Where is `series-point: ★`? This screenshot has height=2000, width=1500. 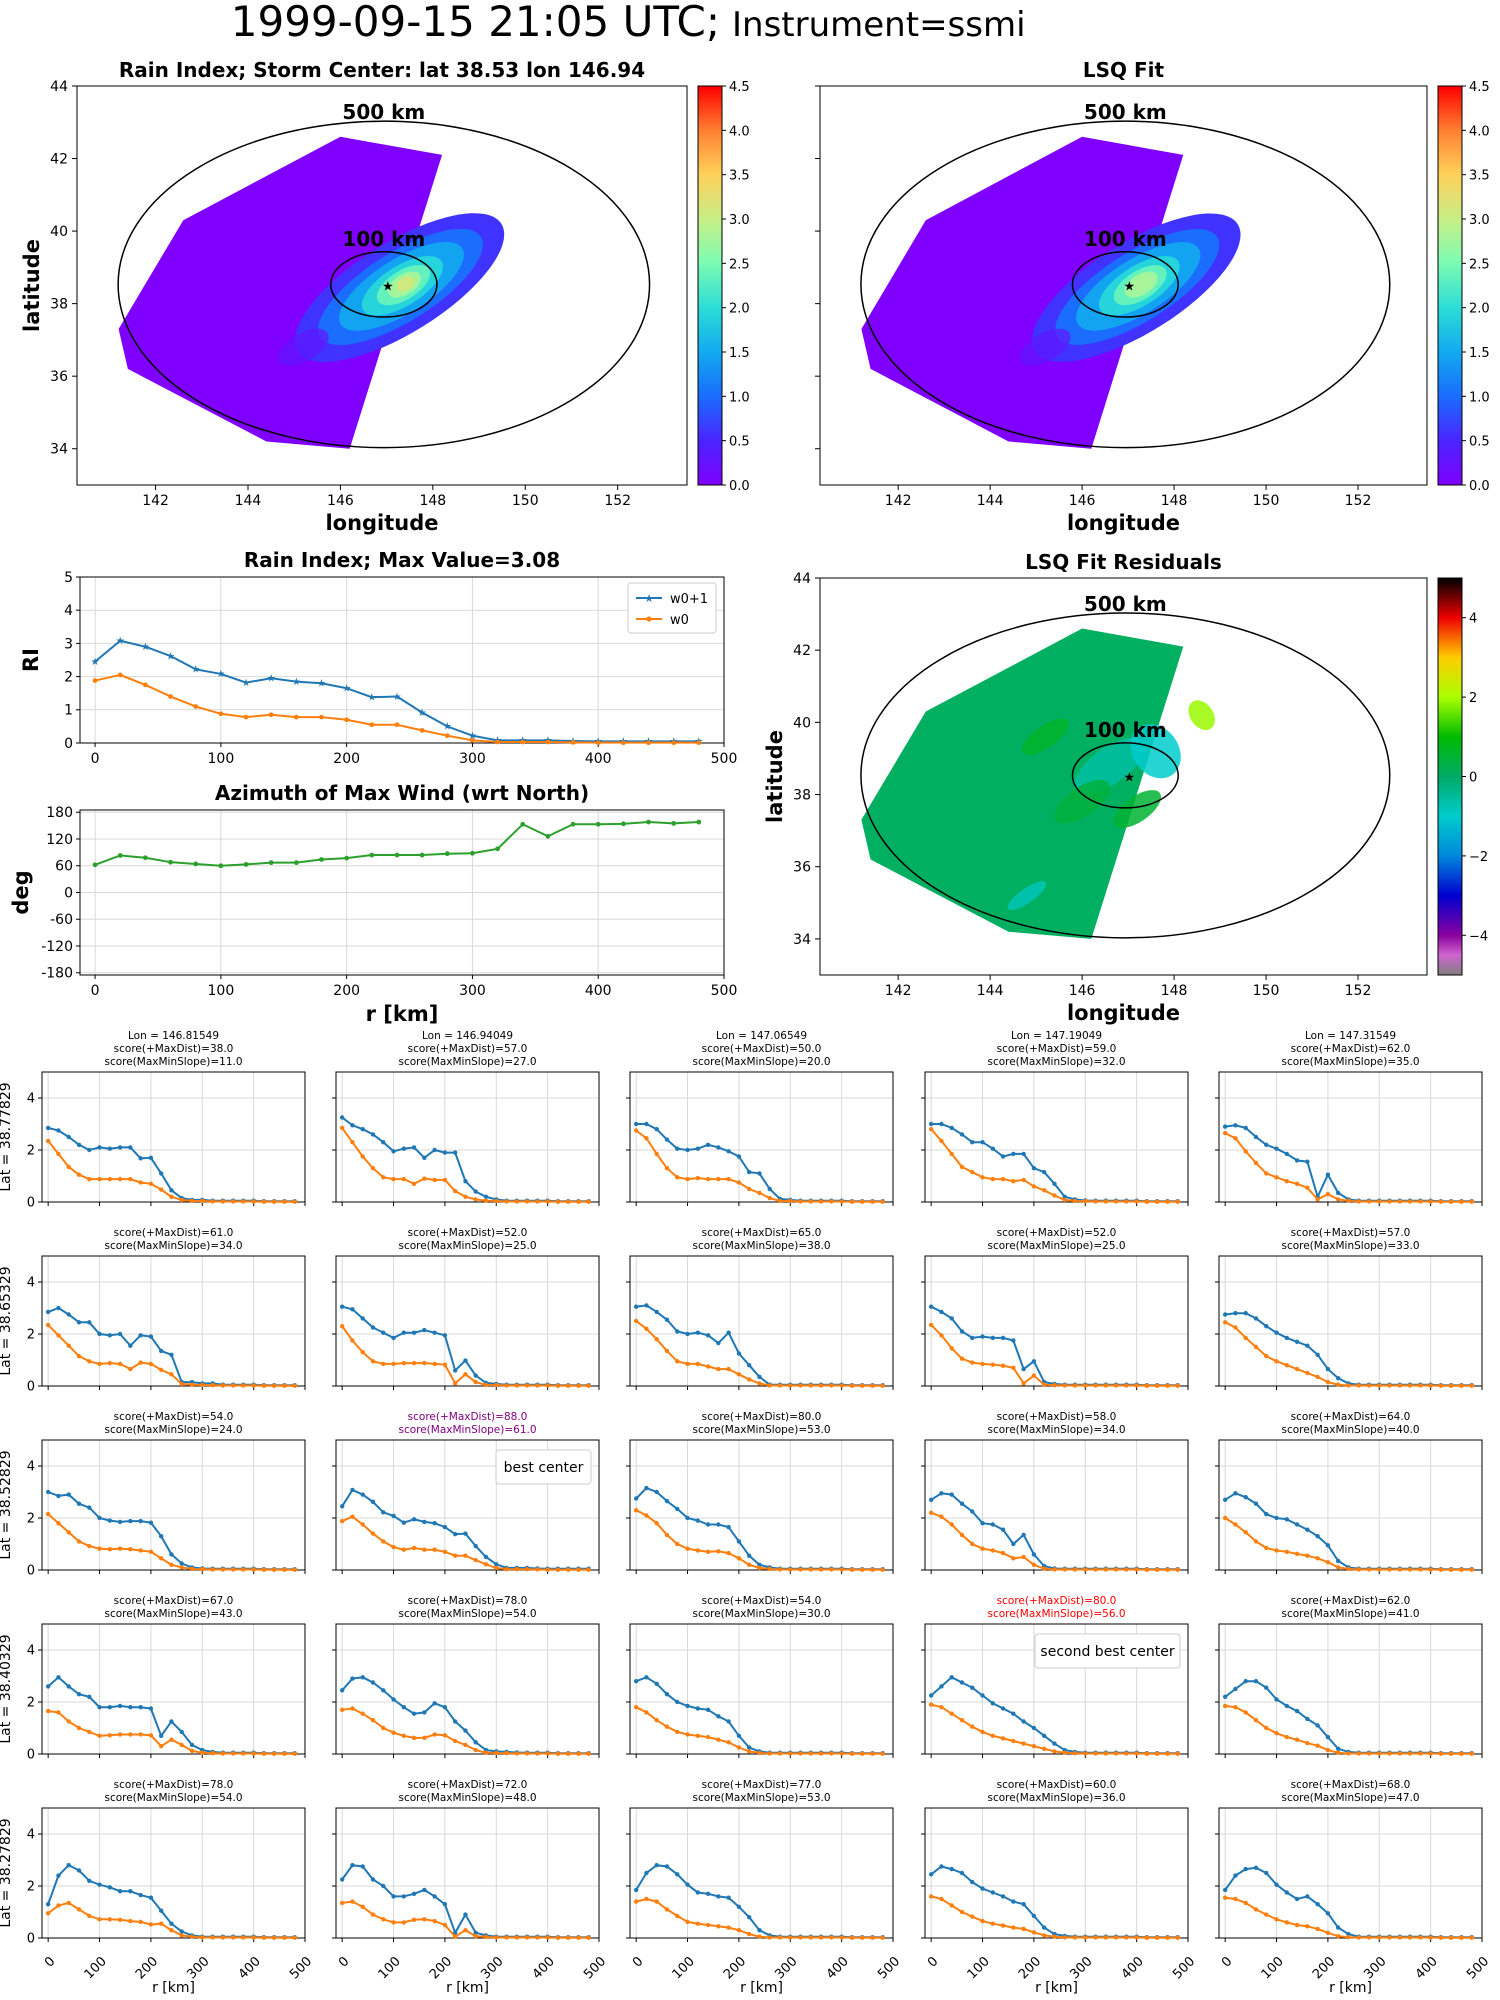 series-point: ★ is located at coordinates (195, 670).